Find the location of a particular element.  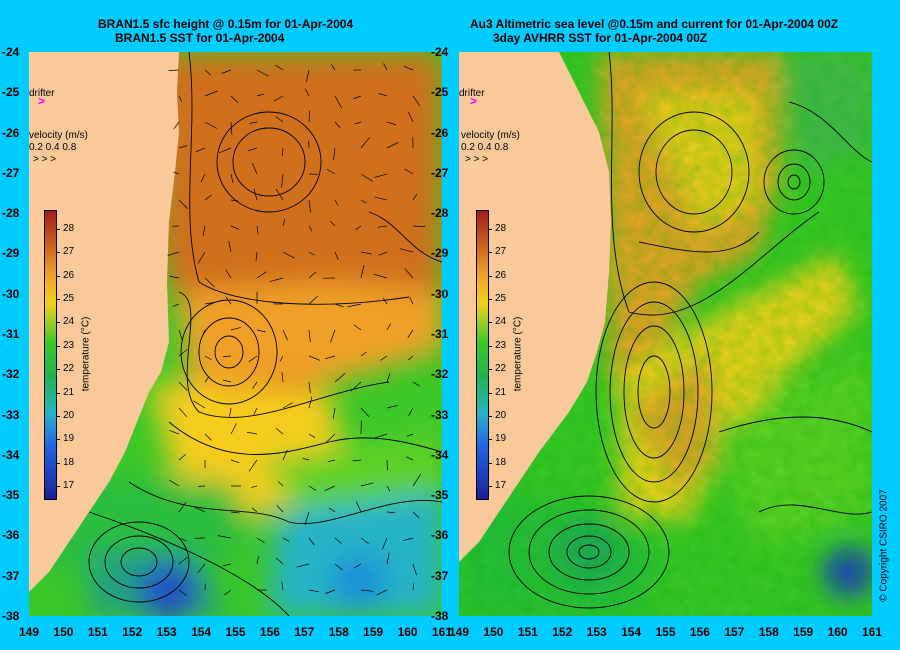

colorbar-tick: 22 is located at coordinates (69, 369).